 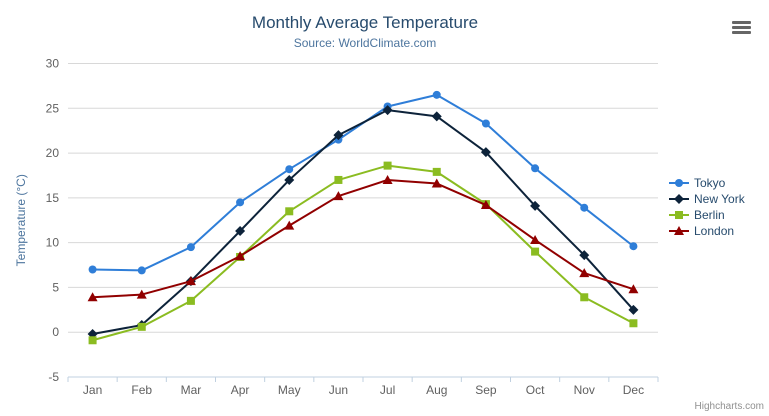 I want to click on circle-marker-icon, so click(x=679, y=183).